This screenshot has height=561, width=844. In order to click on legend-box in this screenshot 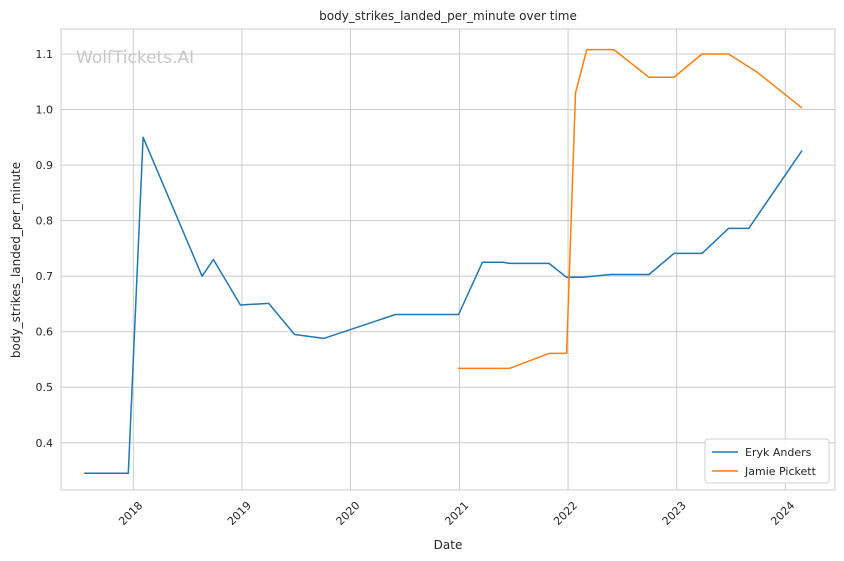, I will do `click(767, 461)`.